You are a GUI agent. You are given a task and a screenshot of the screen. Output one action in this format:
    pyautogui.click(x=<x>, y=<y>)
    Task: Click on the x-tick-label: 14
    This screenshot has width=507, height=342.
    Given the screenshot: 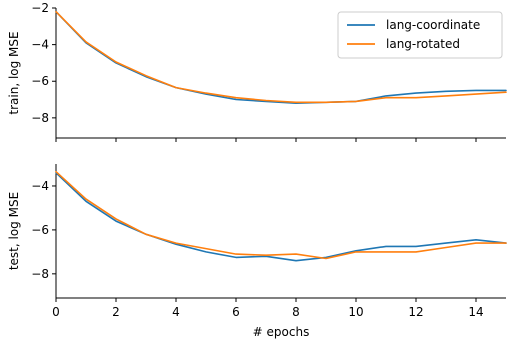 What is the action you would take?
    pyautogui.click(x=475, y=312)
    